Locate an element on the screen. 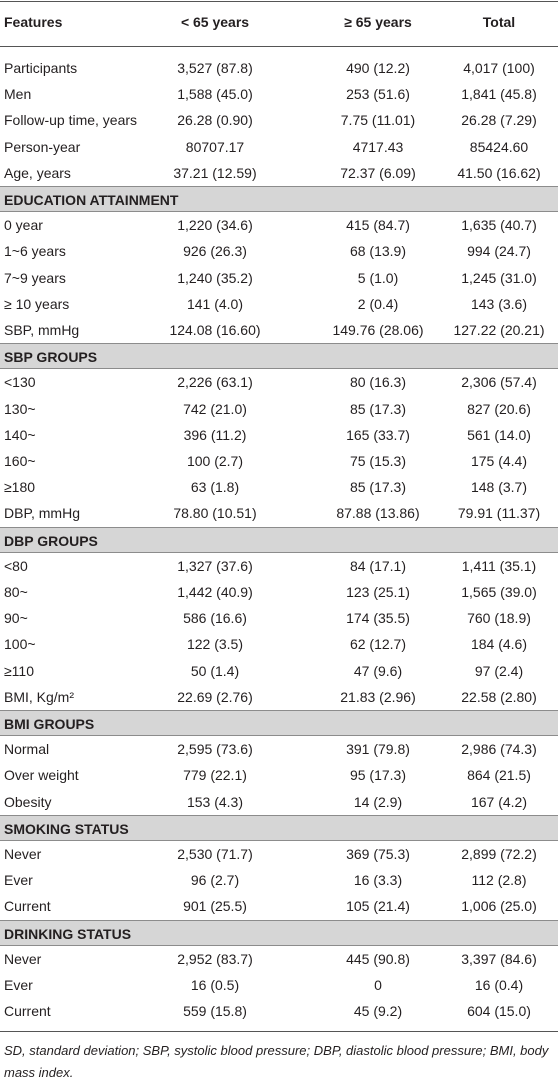 The height and width of the screenshot is (1088, 558). table-row: Men 1,588 (45.0) 253 (51.6) 1,841 (45.8) is located at coordinates (279, 94).